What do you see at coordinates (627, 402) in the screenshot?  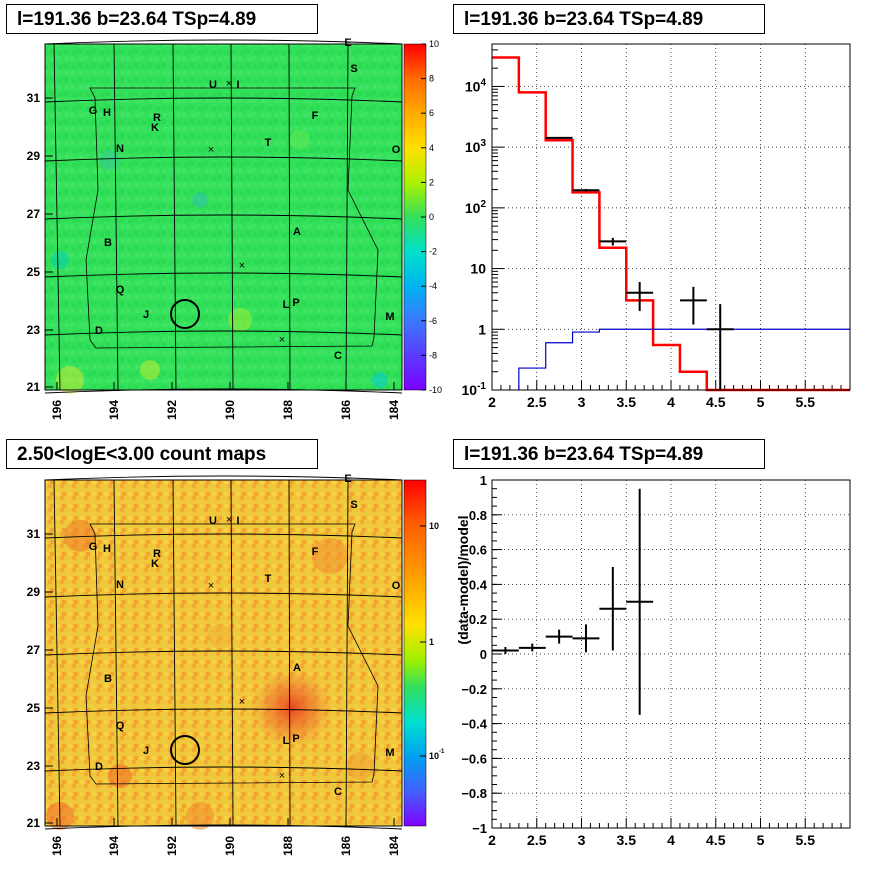 I see `x-tick-label-3.5: 3.5` at bounding box center [627, 402].